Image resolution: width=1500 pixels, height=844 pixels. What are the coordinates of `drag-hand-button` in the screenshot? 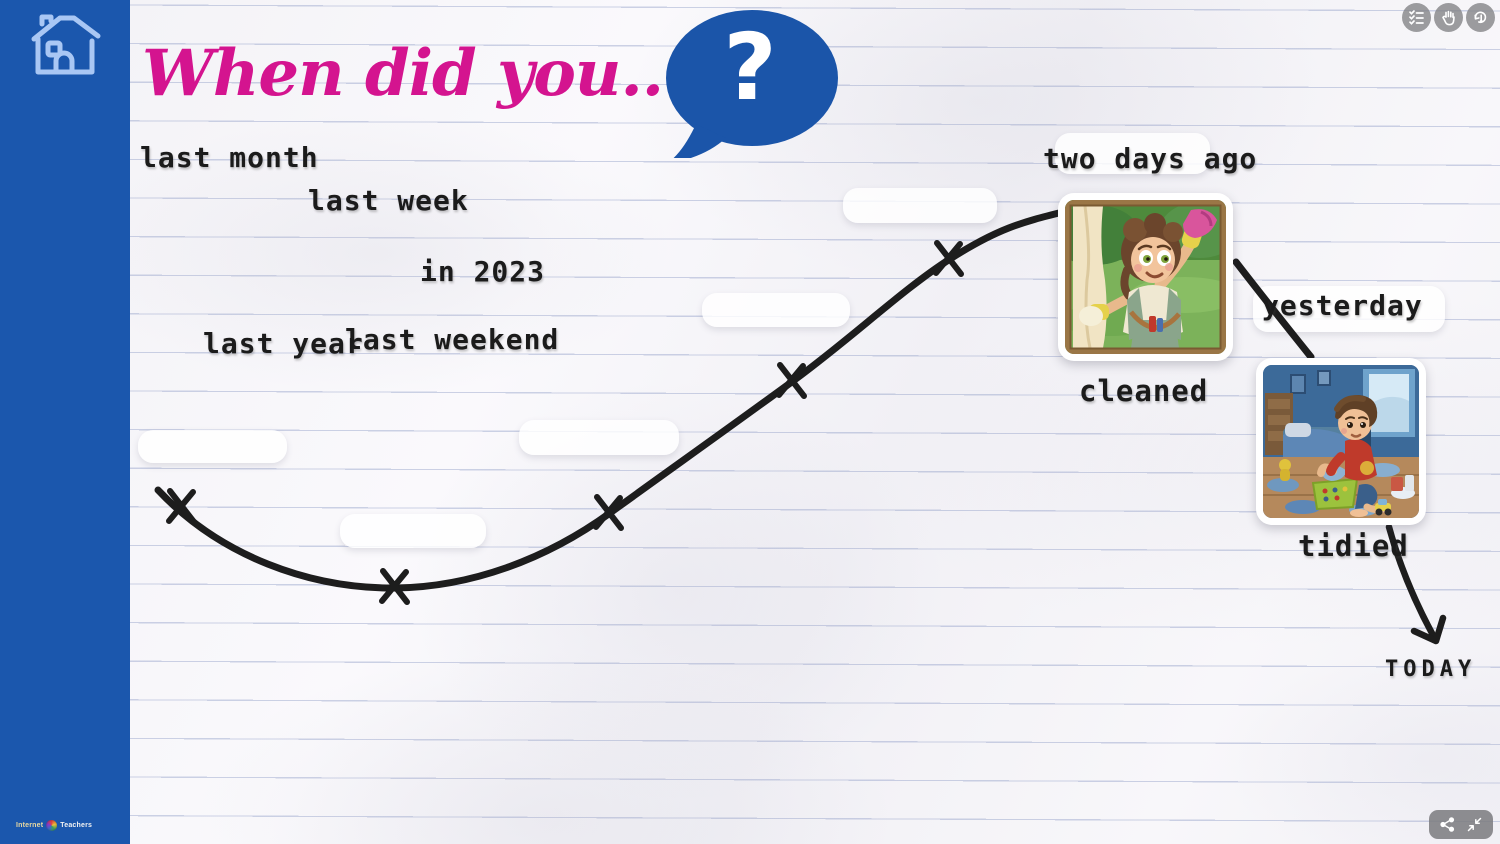 It's located at (1448, 17).